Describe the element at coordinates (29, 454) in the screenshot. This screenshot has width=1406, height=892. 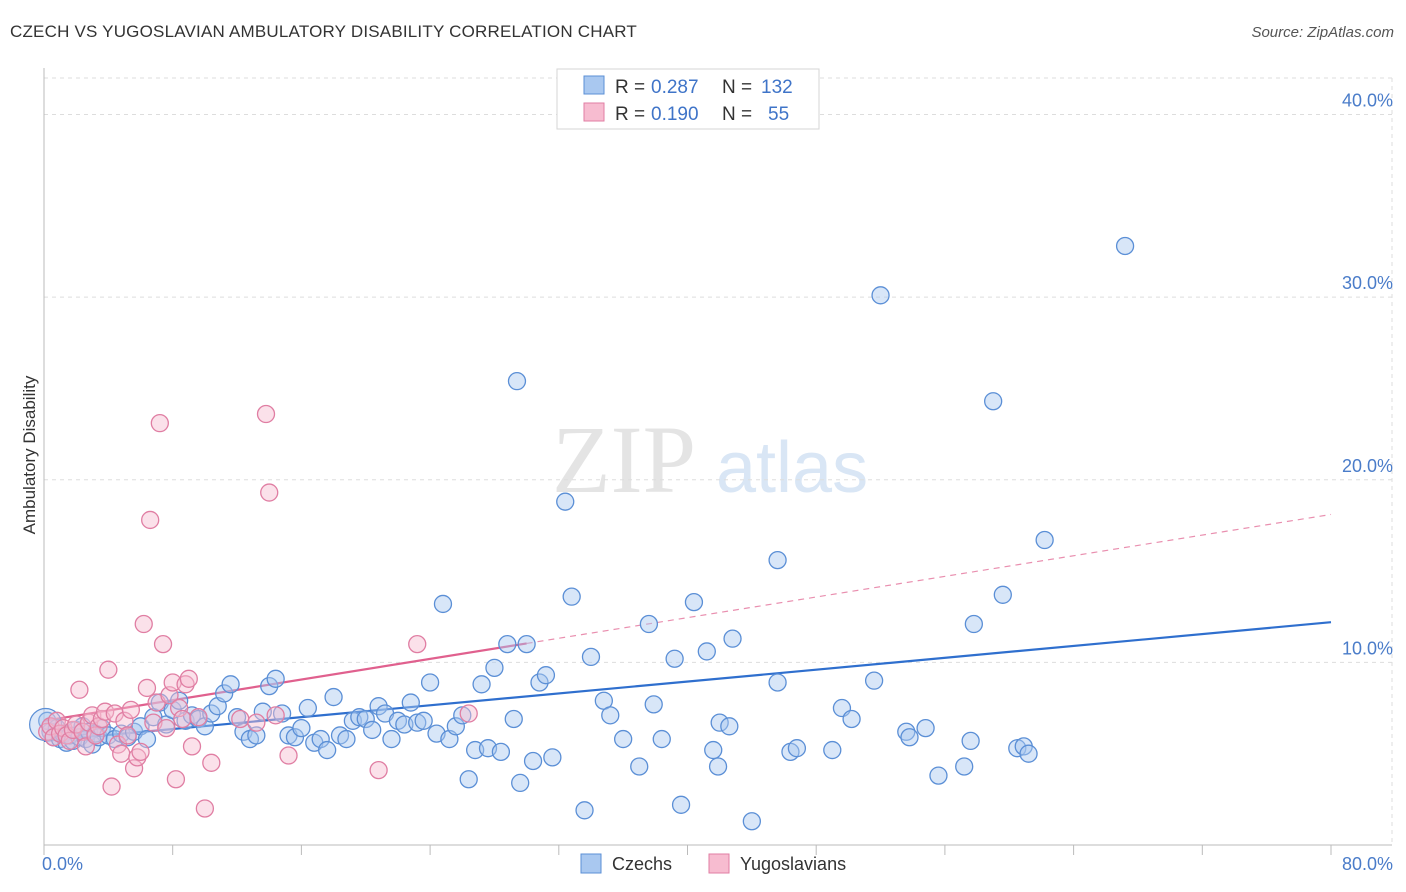
I see `y-axis-title: Ambulatory Disability` at that location.